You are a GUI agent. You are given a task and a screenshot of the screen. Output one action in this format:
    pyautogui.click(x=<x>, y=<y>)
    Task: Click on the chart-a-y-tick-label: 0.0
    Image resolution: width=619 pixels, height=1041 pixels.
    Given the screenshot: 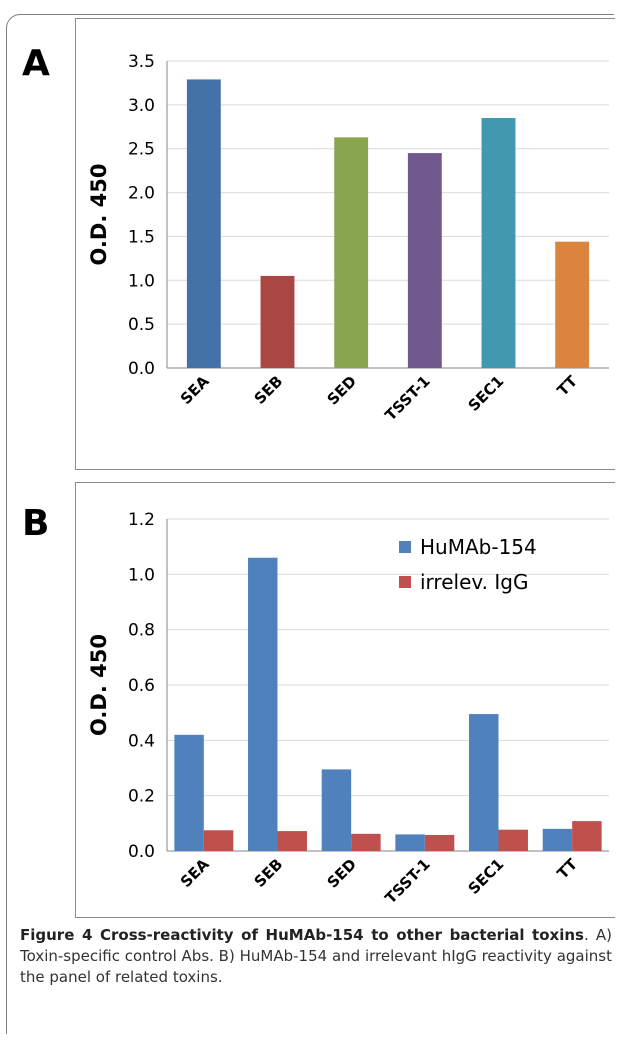 What is the action you would take?
    pyautogui.click(x=141, y=369)
    